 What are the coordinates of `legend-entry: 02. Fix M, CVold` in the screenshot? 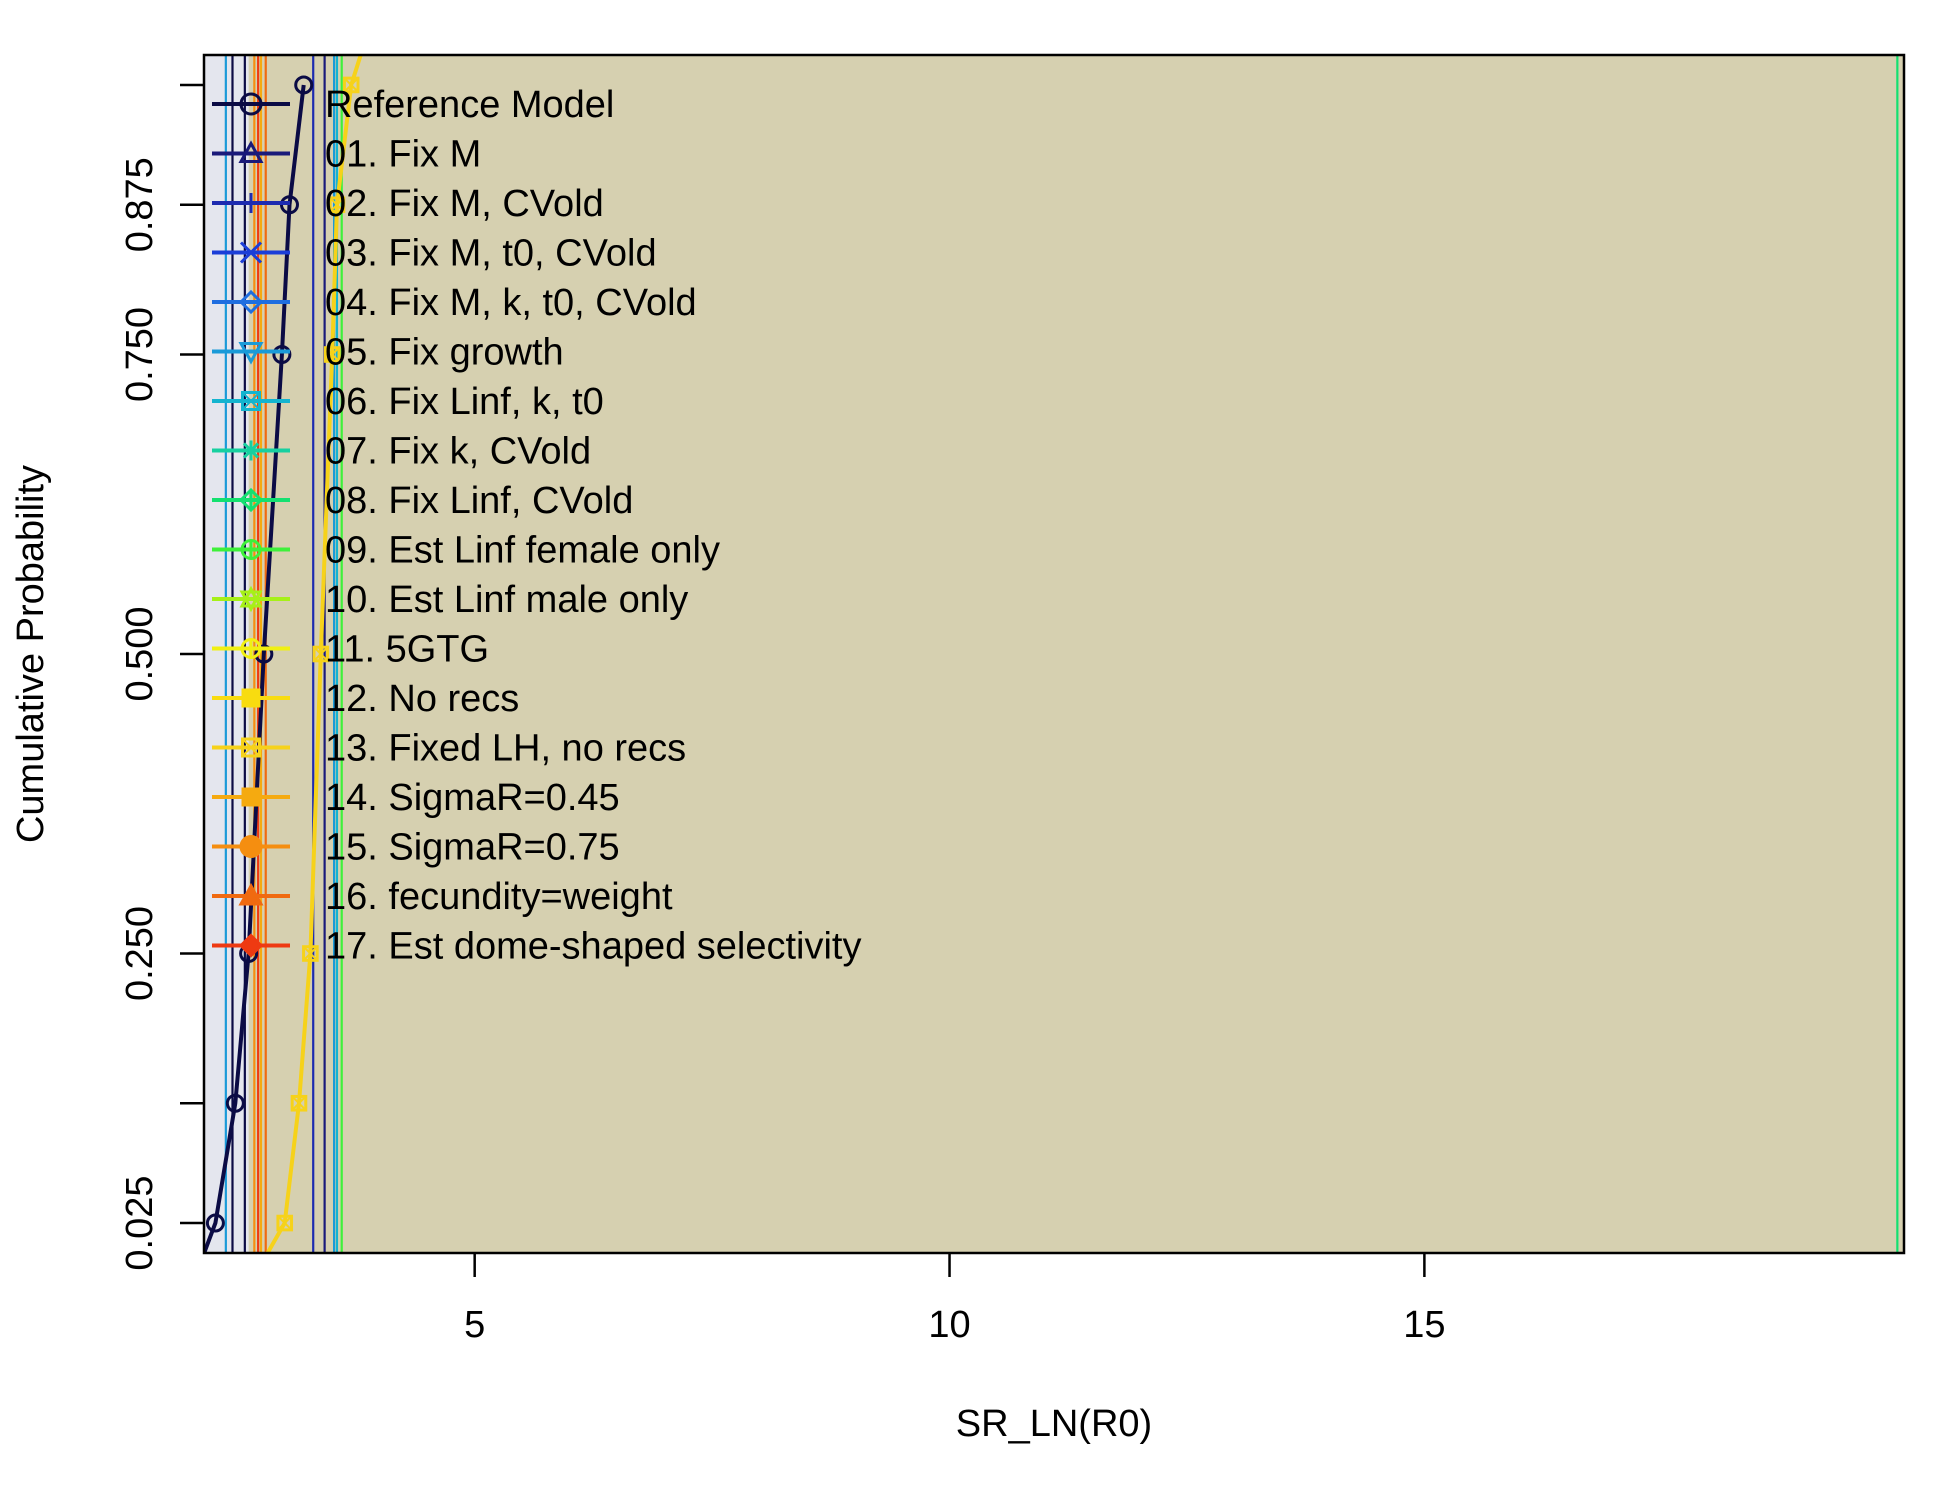 It's located at (408, 204).